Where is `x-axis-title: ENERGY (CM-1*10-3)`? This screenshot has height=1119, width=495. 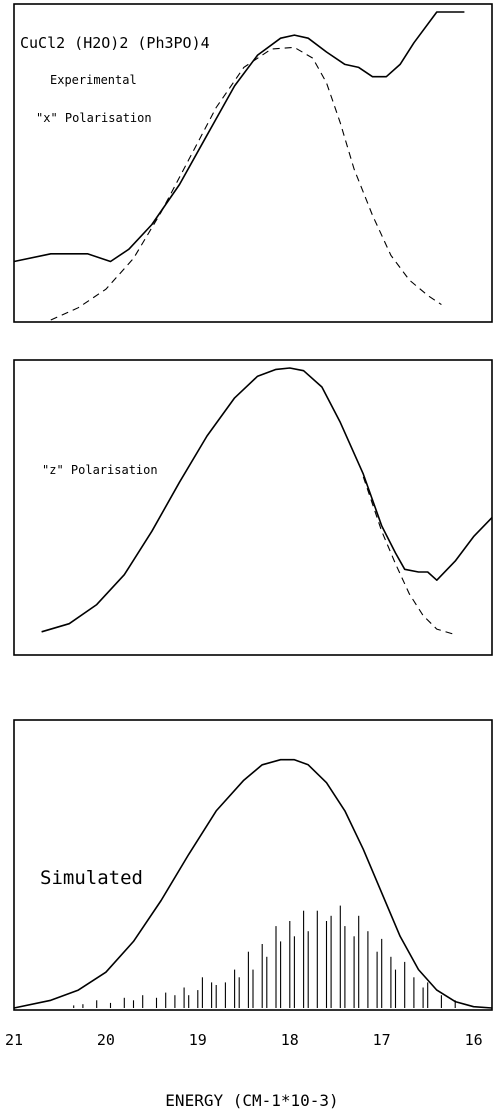
x-axis-title: ENERGY (CM-1*10-3) is located at coordinates (251, 1100).